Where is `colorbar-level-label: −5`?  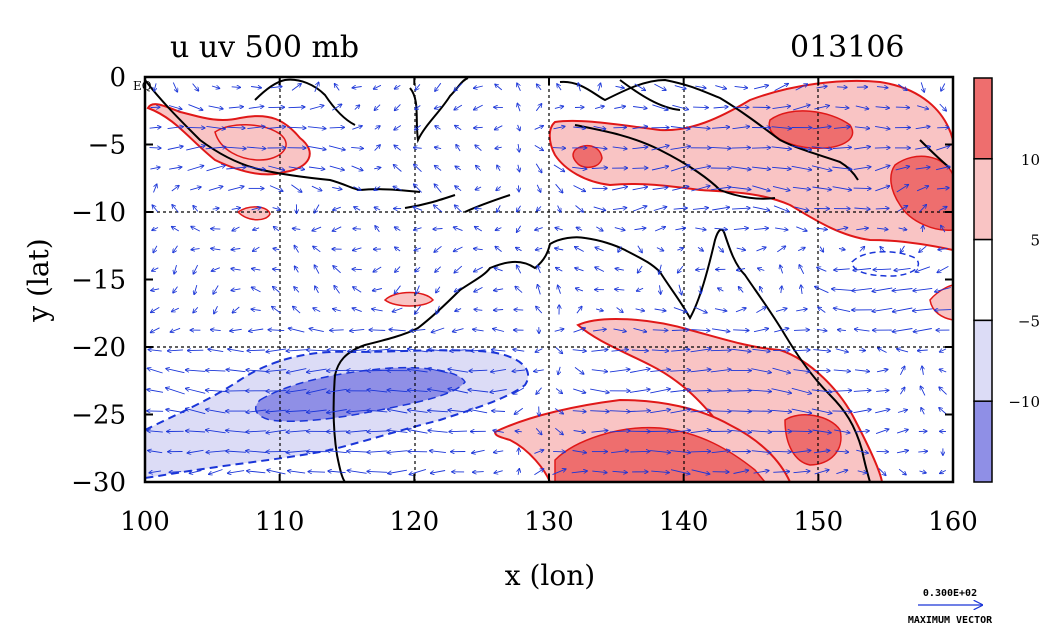 colorbar-level-label: −5 is located at coordinates (1029, 321).